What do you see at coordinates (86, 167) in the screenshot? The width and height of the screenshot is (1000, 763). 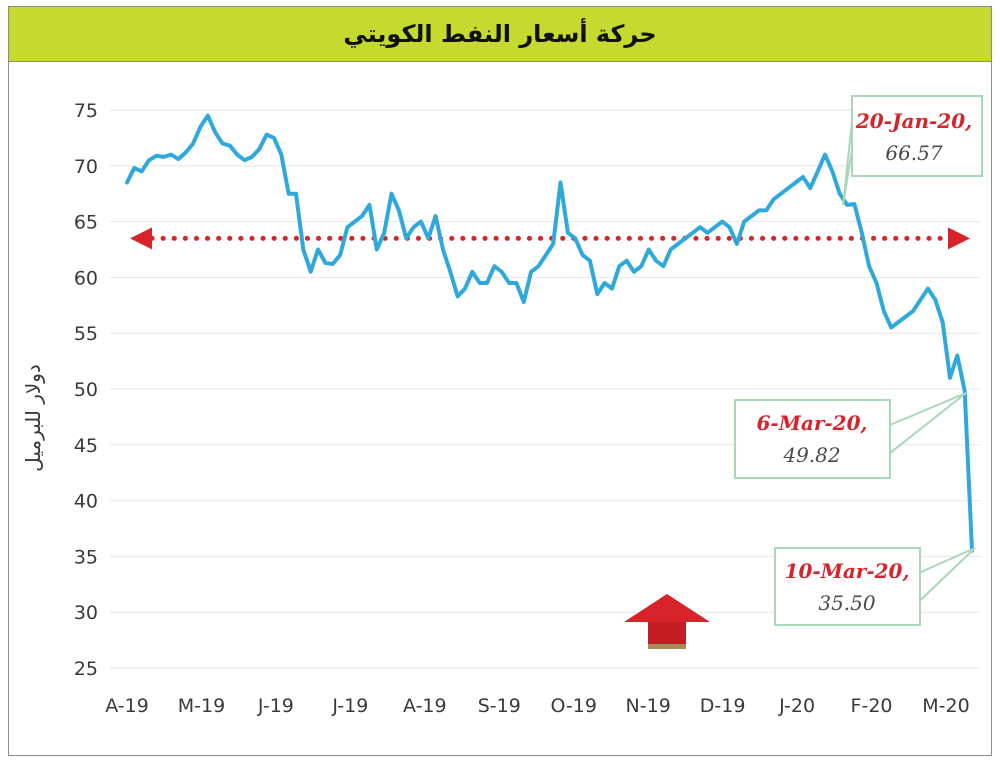 I see `y-tick-label: 70` at bounding box center [86, 167].